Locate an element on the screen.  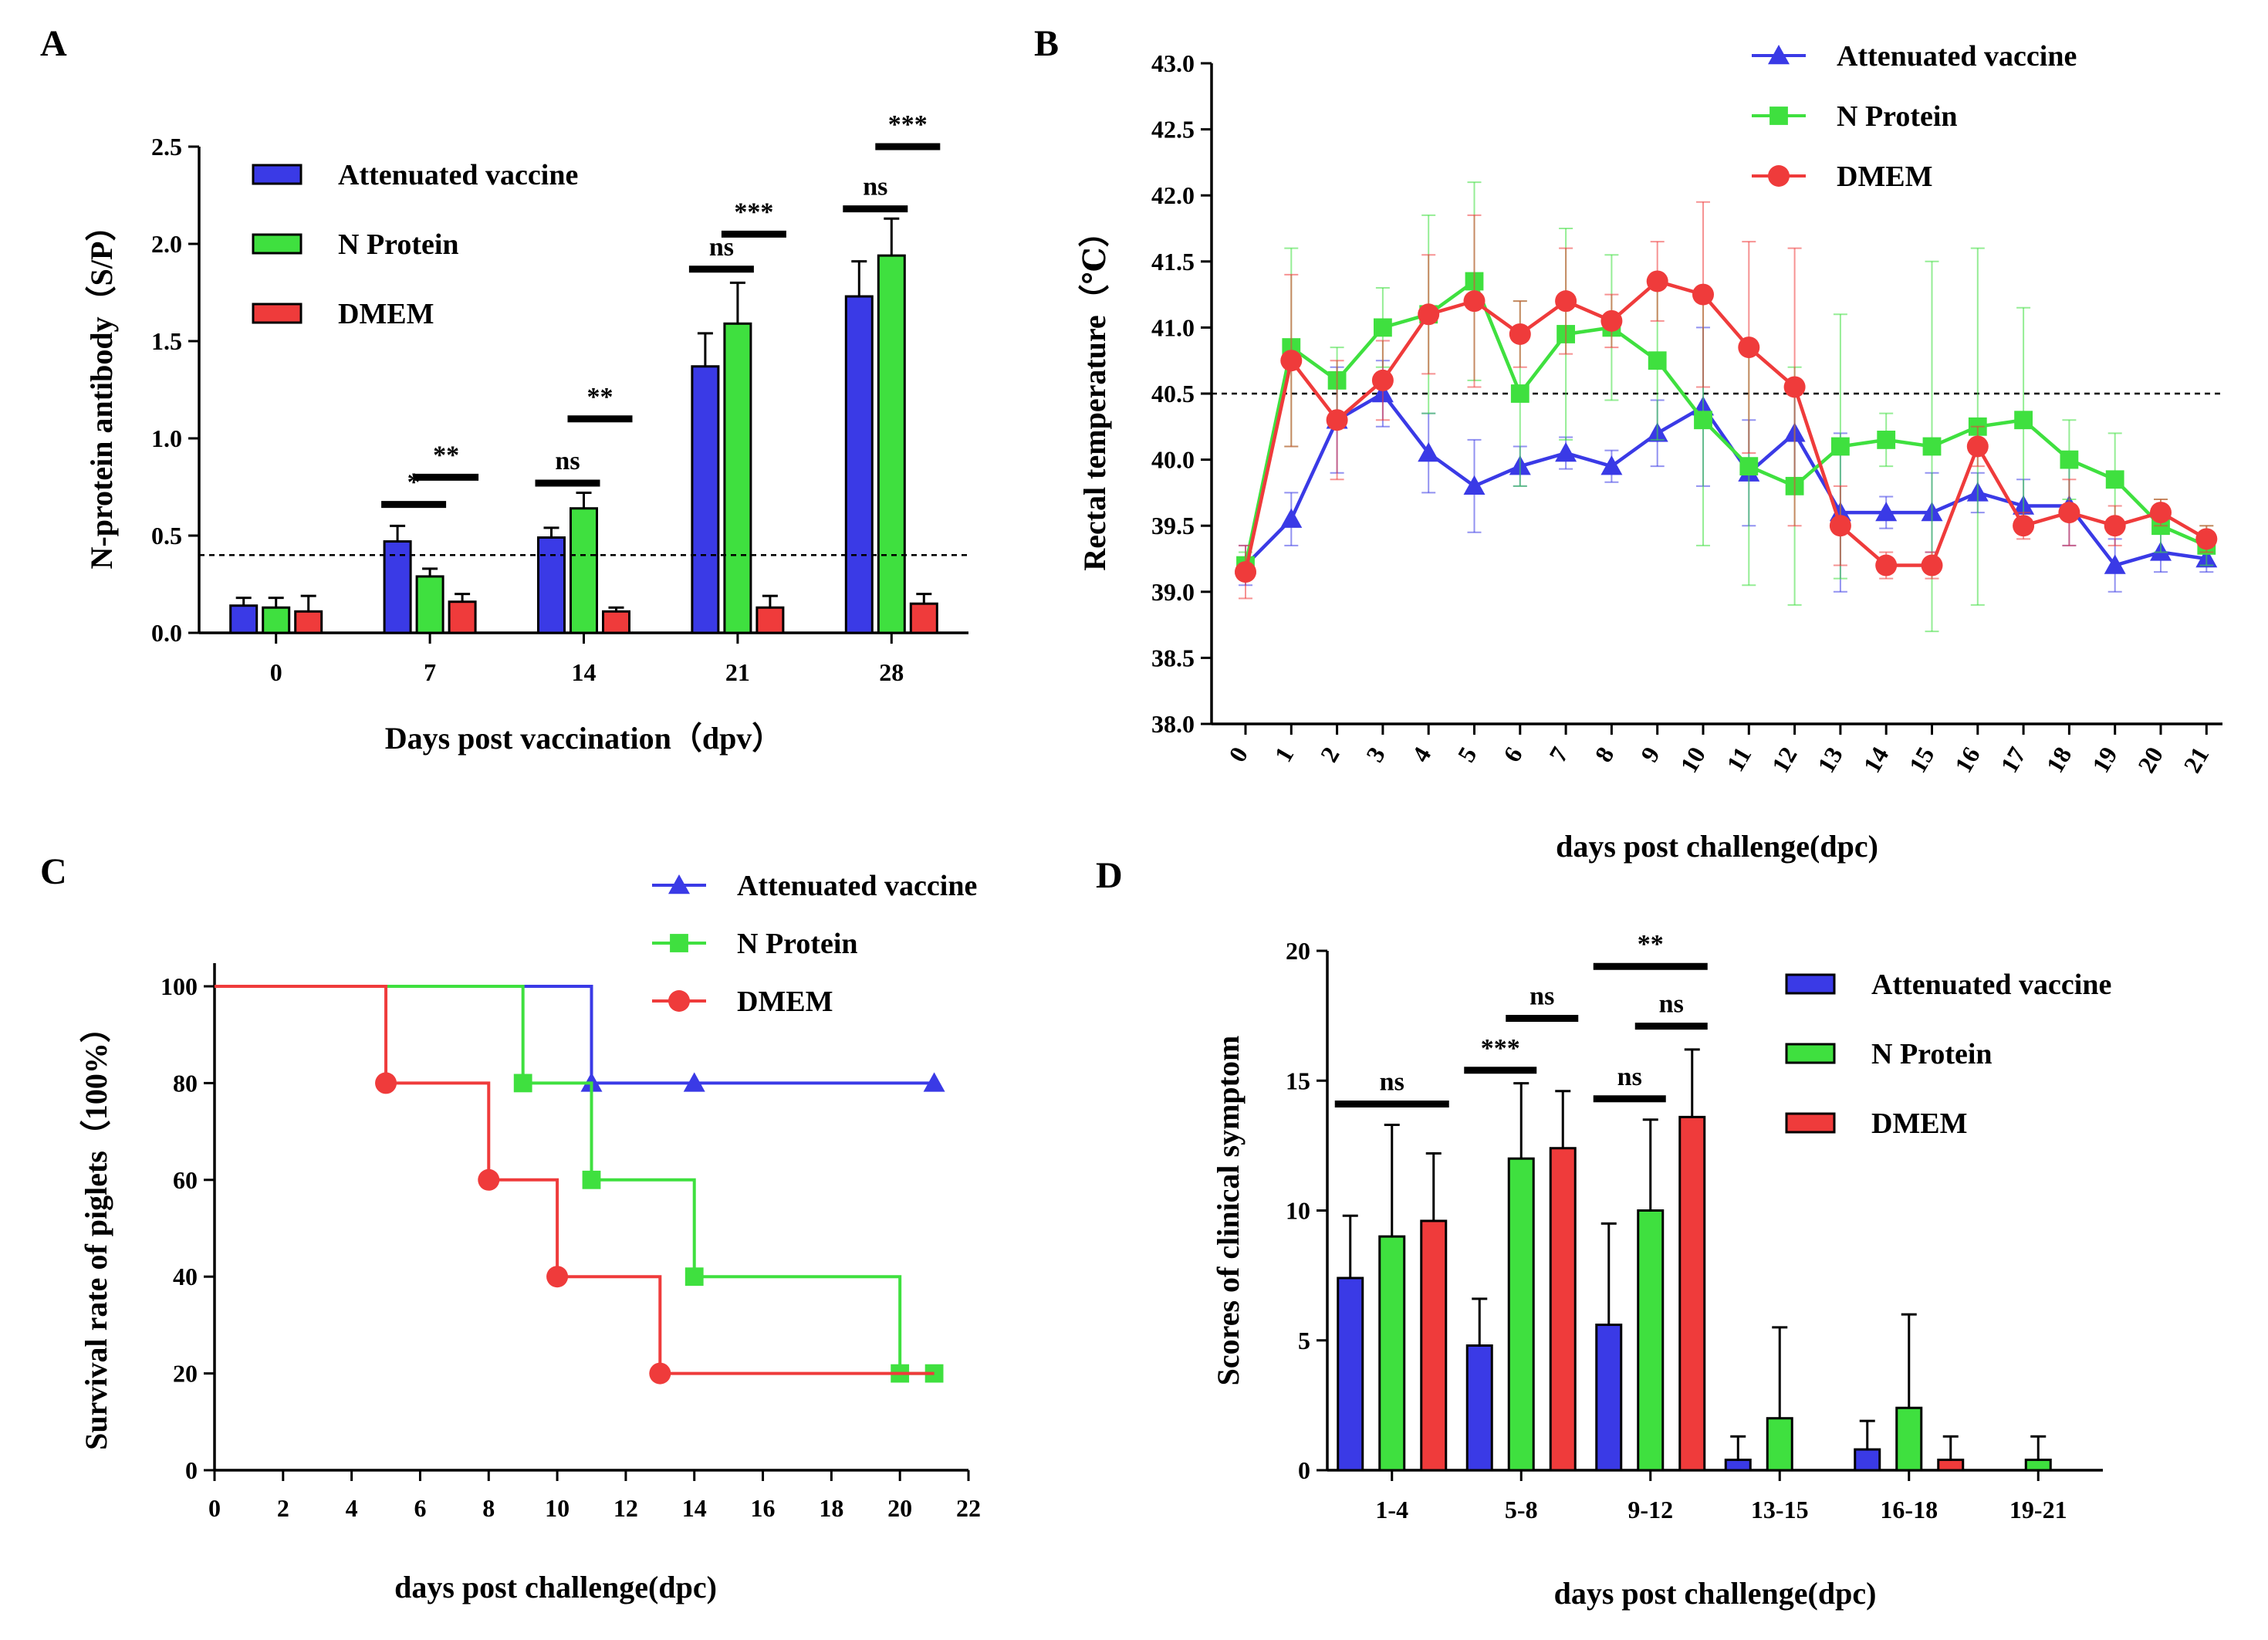
y-tick-label: 40.5 is located at coordinates (1173, 393).